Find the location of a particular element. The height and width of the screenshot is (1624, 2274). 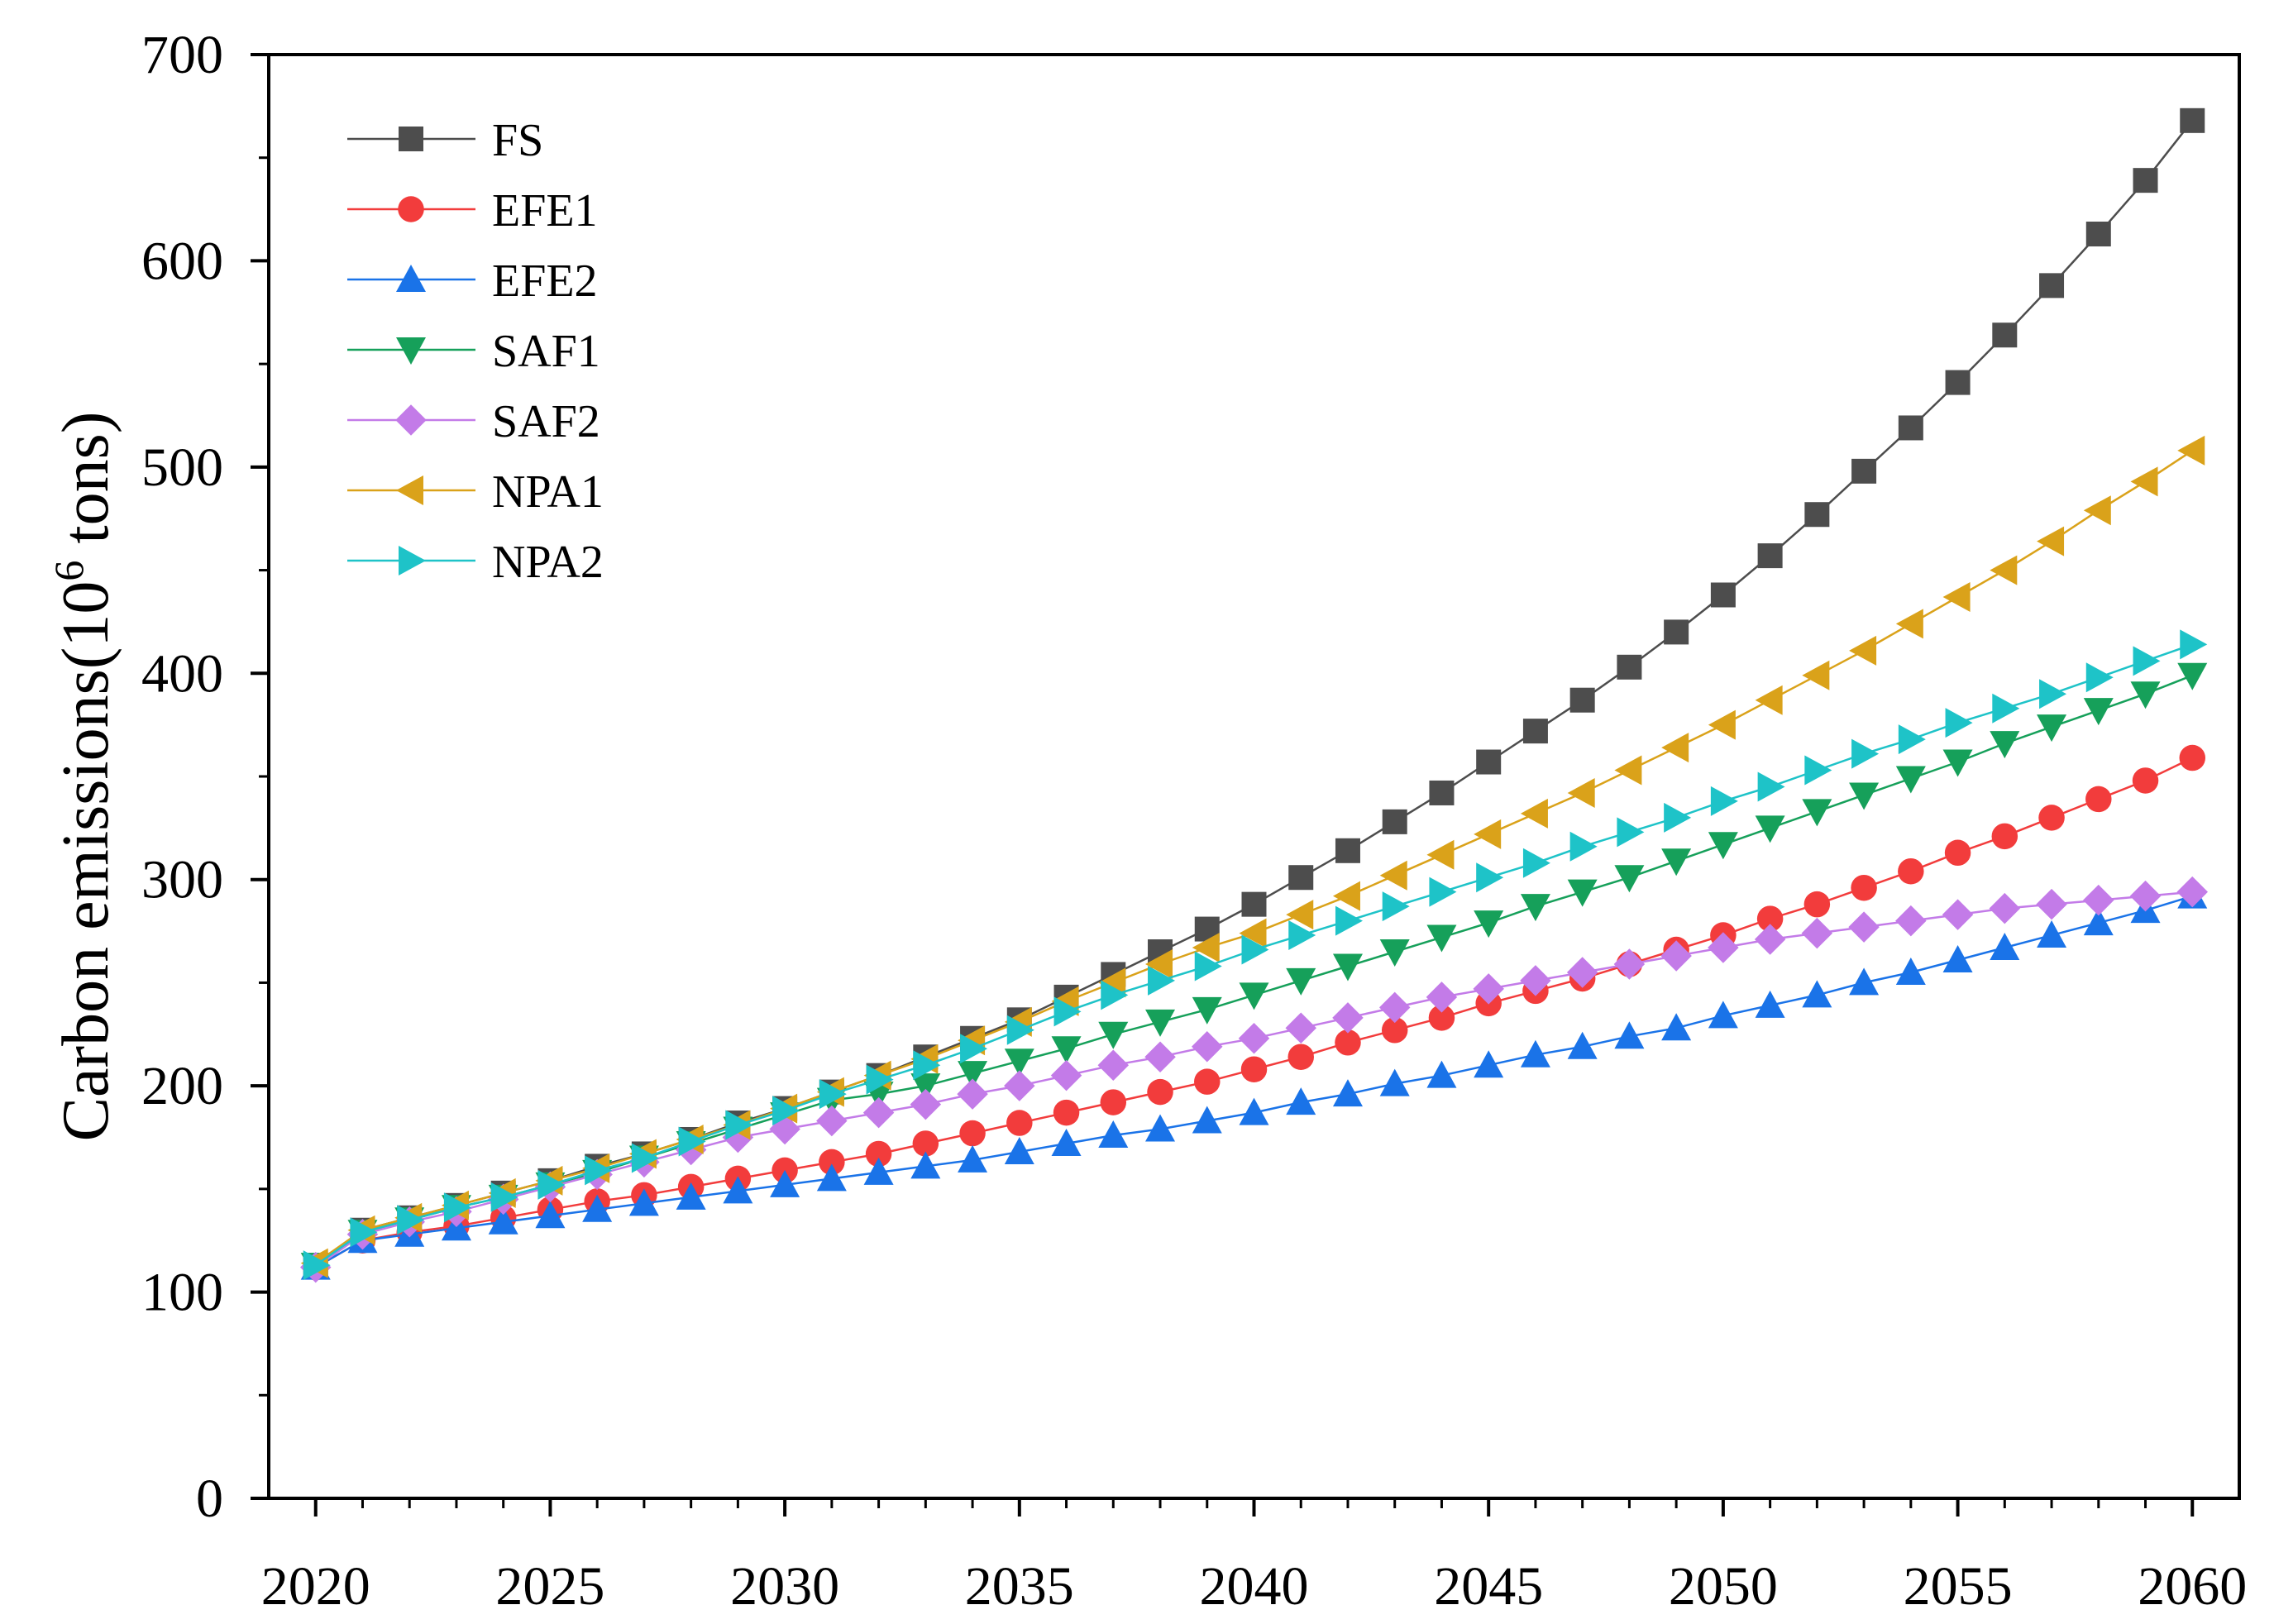

x-tick-label-2045: 2045 is located at coordinates (1489, 1586).